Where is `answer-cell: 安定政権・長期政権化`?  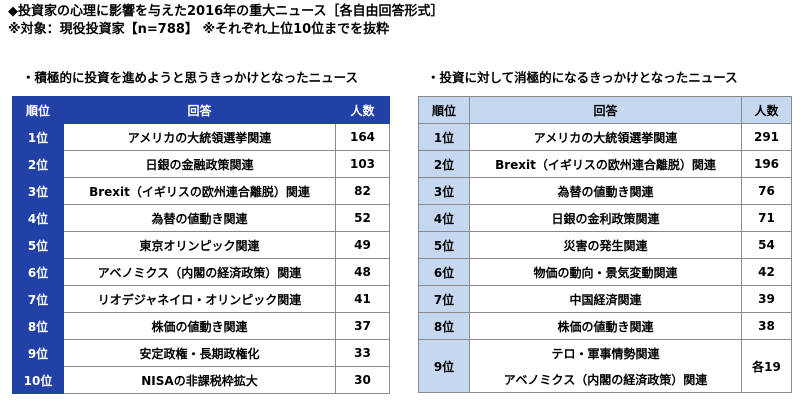 answer-cell: 安定政権・長期政権化 is located at coordinates (199, 353).